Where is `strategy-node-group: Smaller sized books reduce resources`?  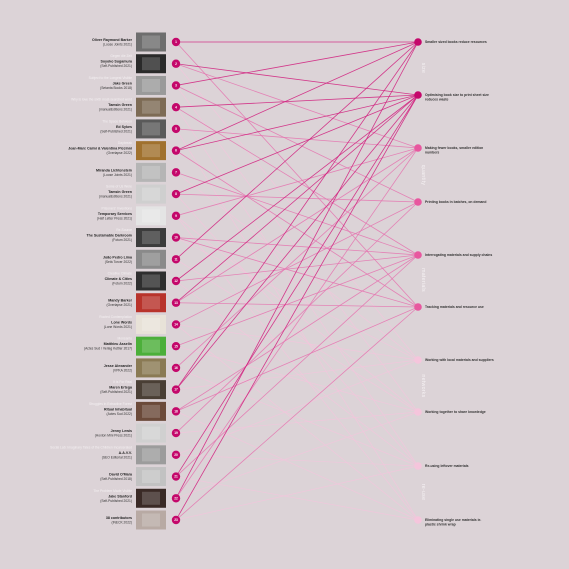 strategy-node-group: Smaller sized books reduce resources is located at coordinates (450, 42).